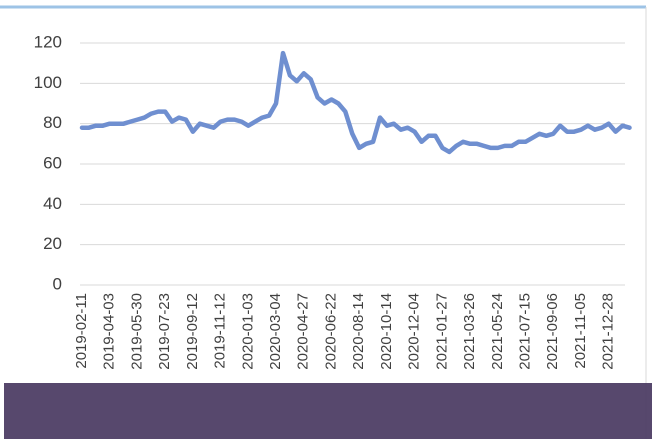  Describe the element at coordinates (580, 331) in the screenshot. I see `x-tick-label: 2021-11-05` at that location.